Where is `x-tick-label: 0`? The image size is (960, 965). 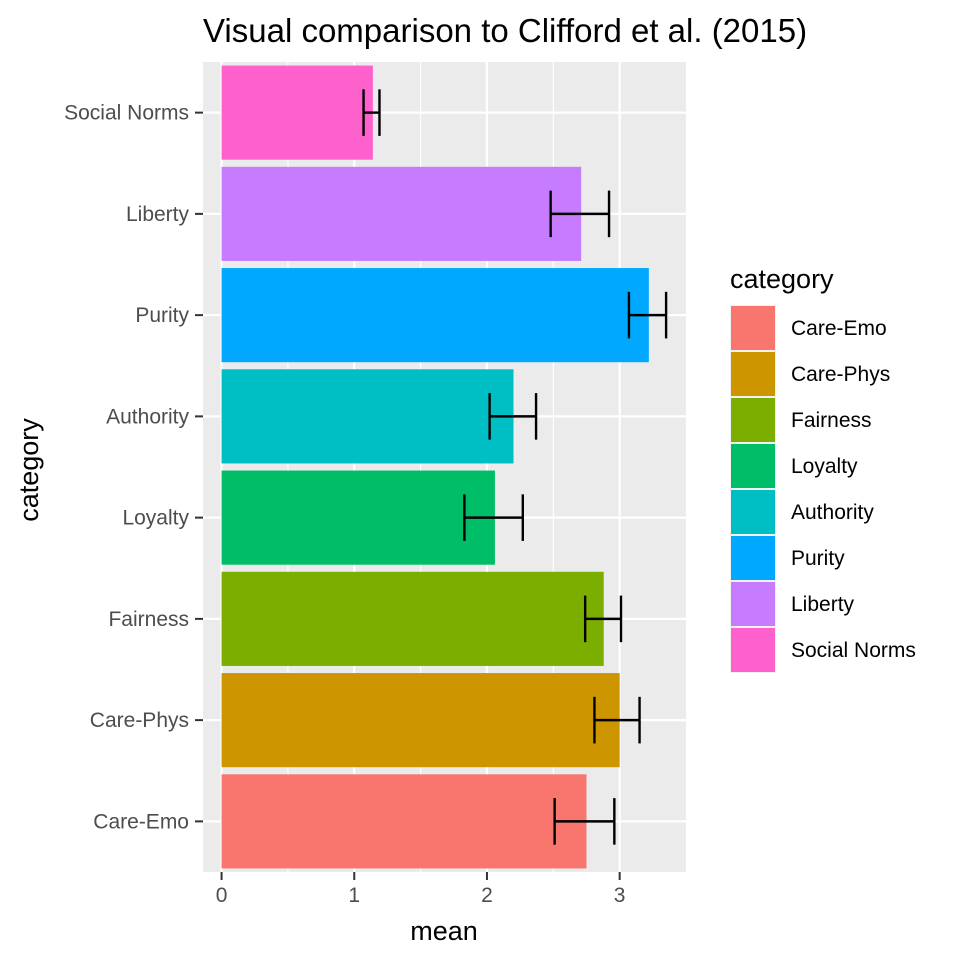
x-tick-label: 0 is located at coordinates (222, 895).